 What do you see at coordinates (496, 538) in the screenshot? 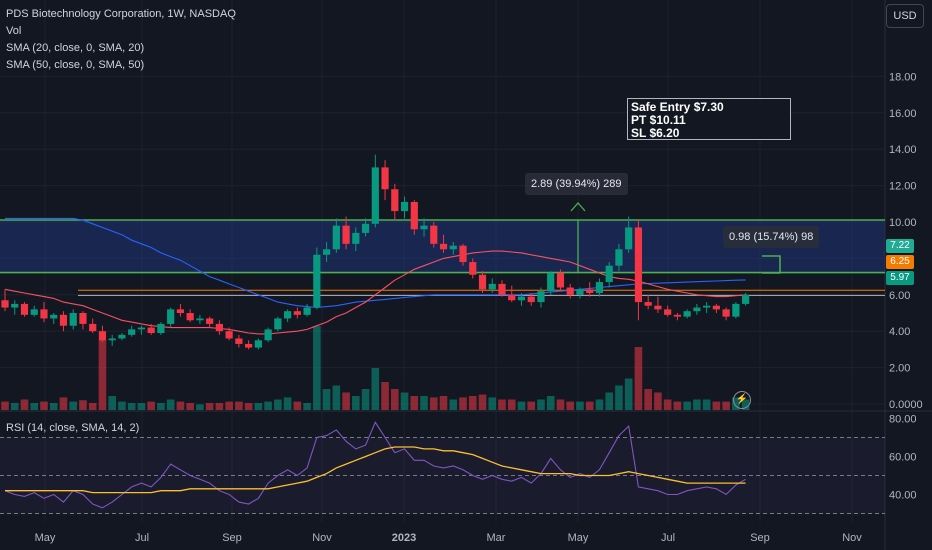
I see `time-tick-label: Mar` at bounding box center [496, 538].